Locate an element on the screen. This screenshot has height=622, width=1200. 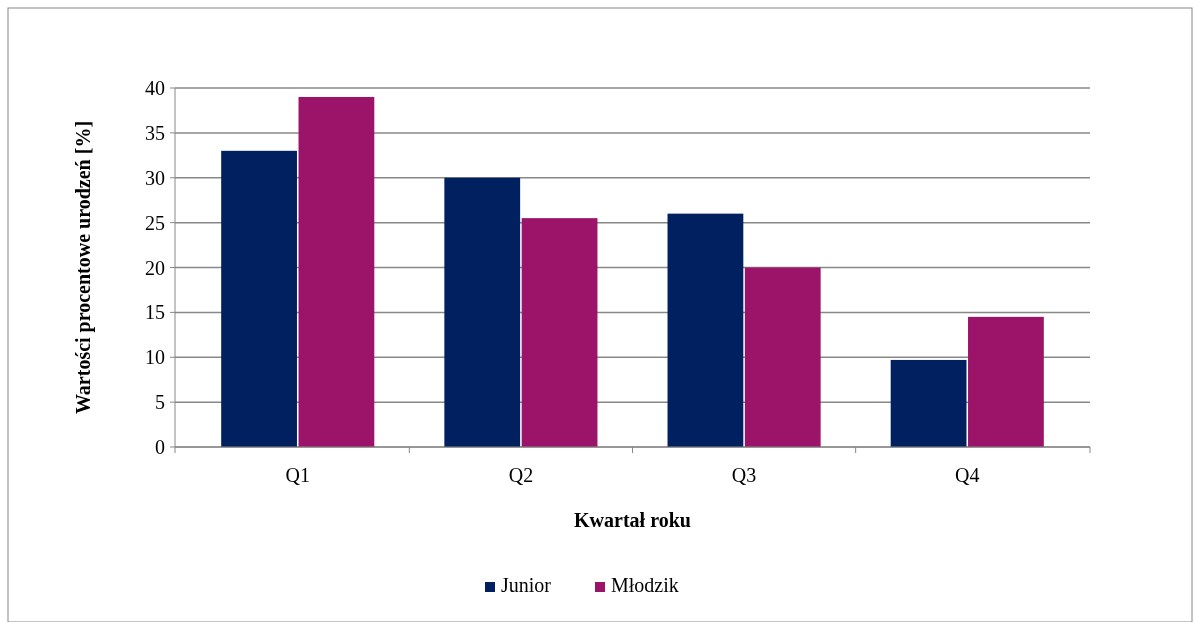
x-tick-label: Q1 is located at coordinates (297, 475).